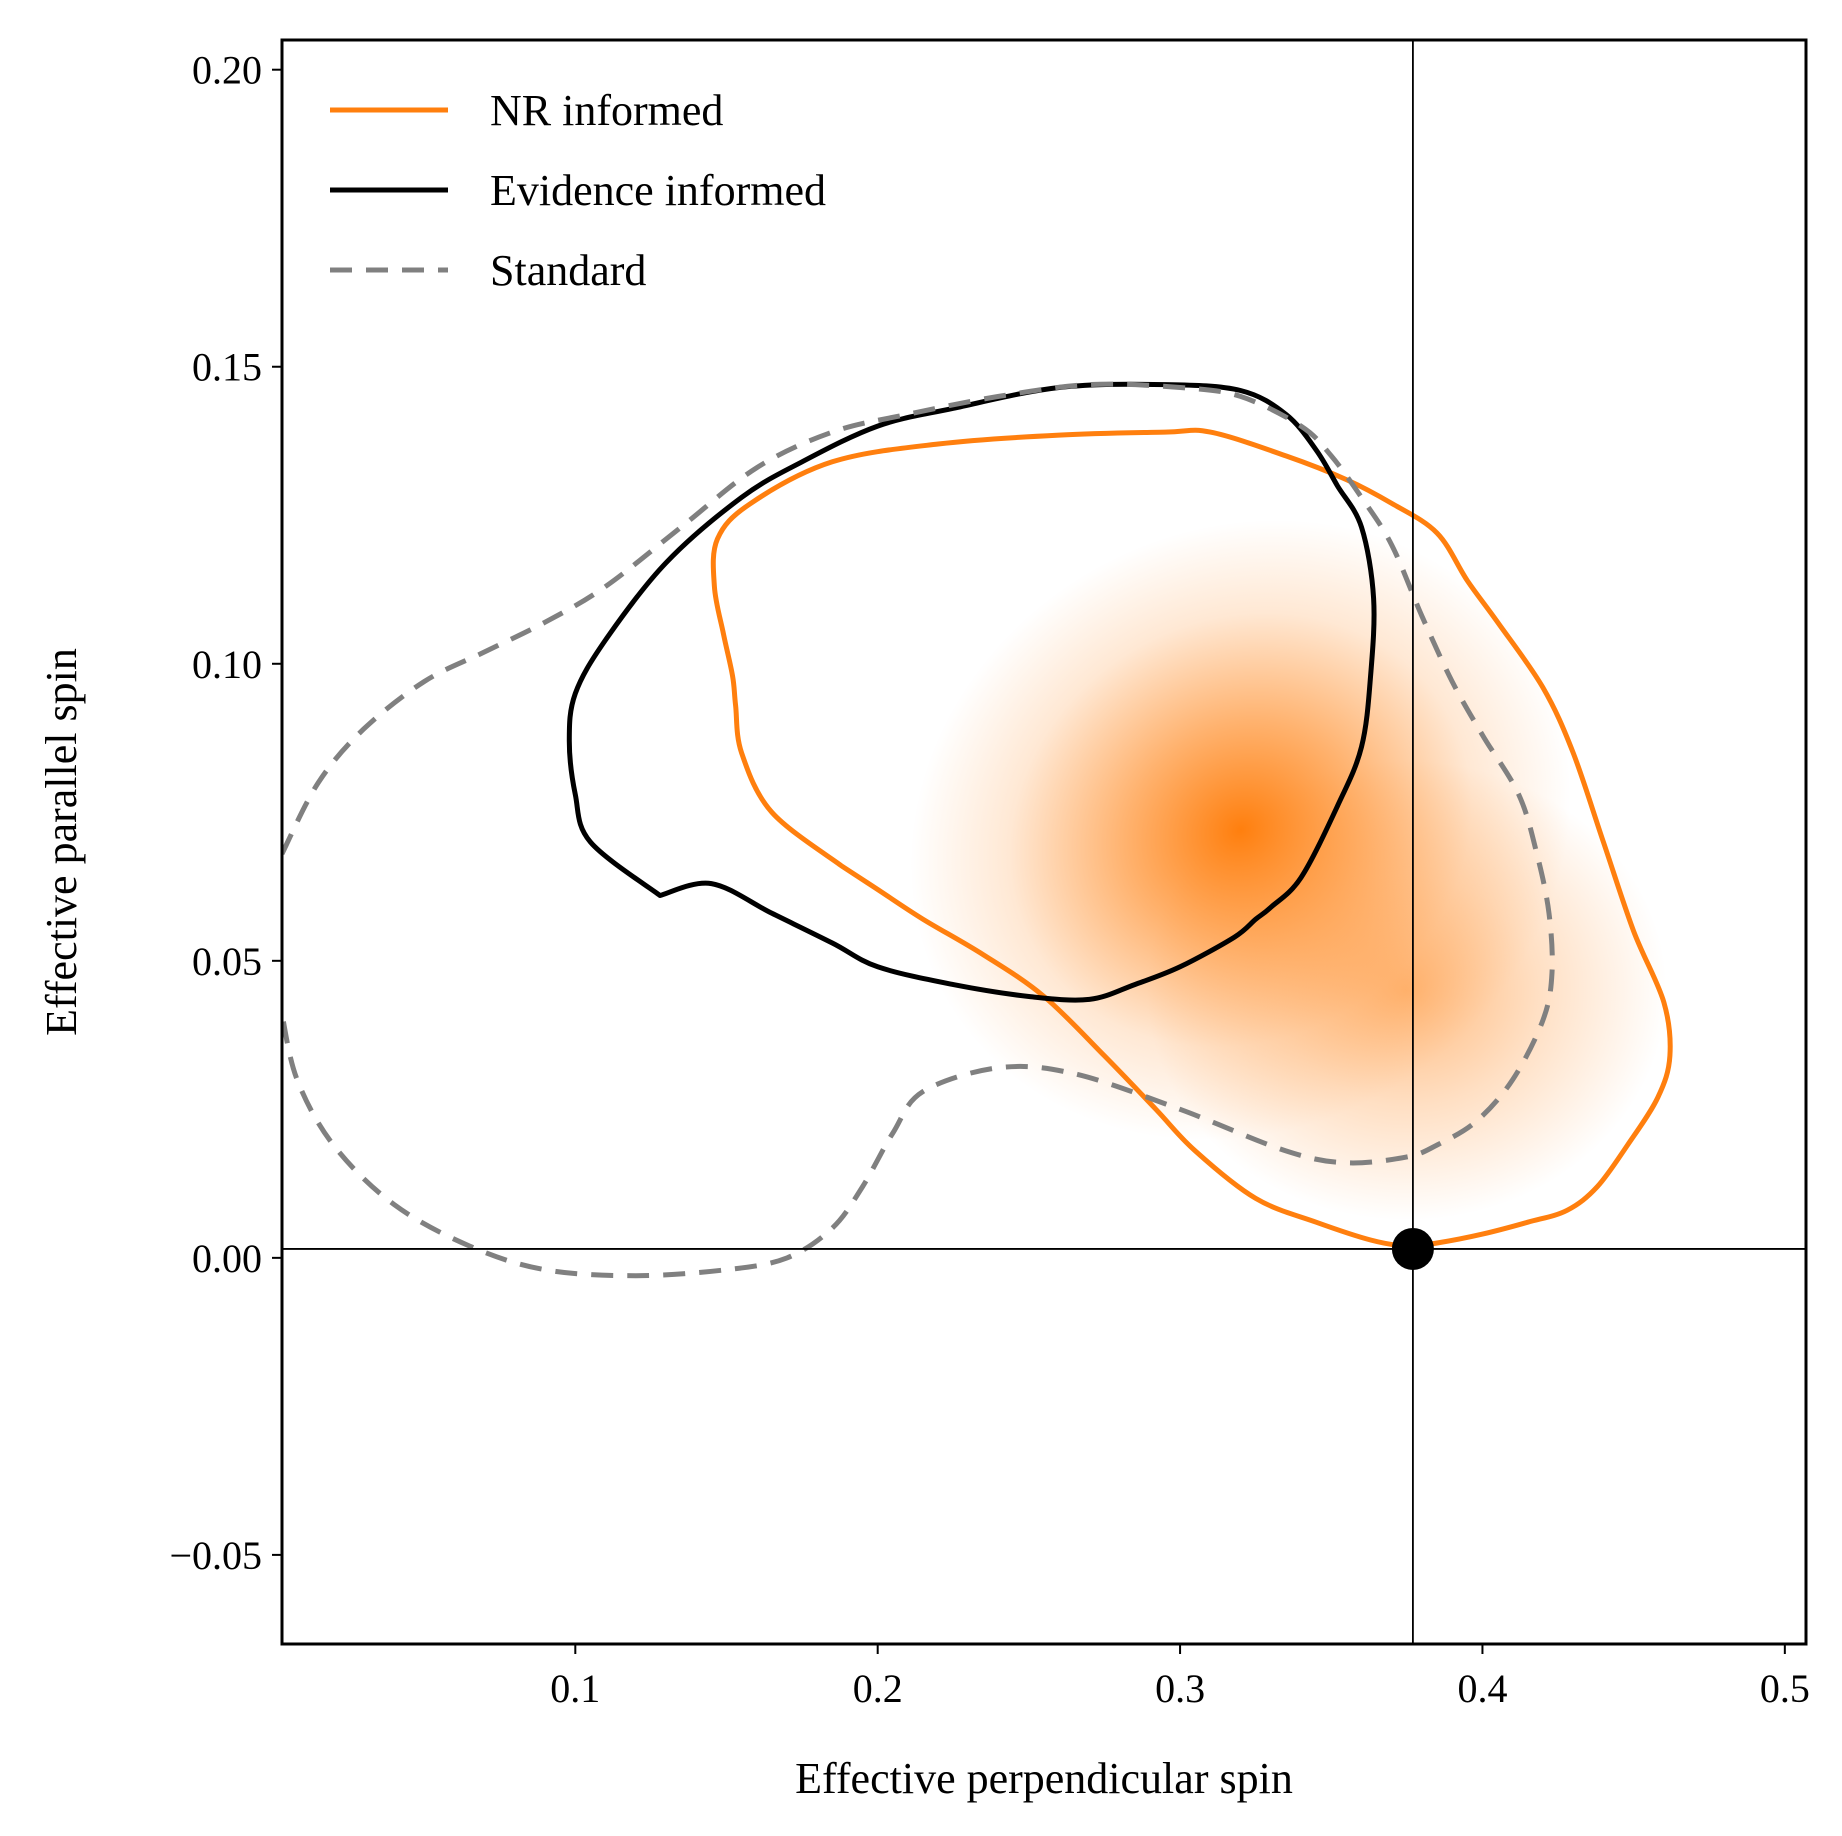 The height and width of the screenshot is (1836, 1842). Describe the element at coordinates (227, 1258) in the screenshot. I see `y-tick-label: 0.00` at that location.